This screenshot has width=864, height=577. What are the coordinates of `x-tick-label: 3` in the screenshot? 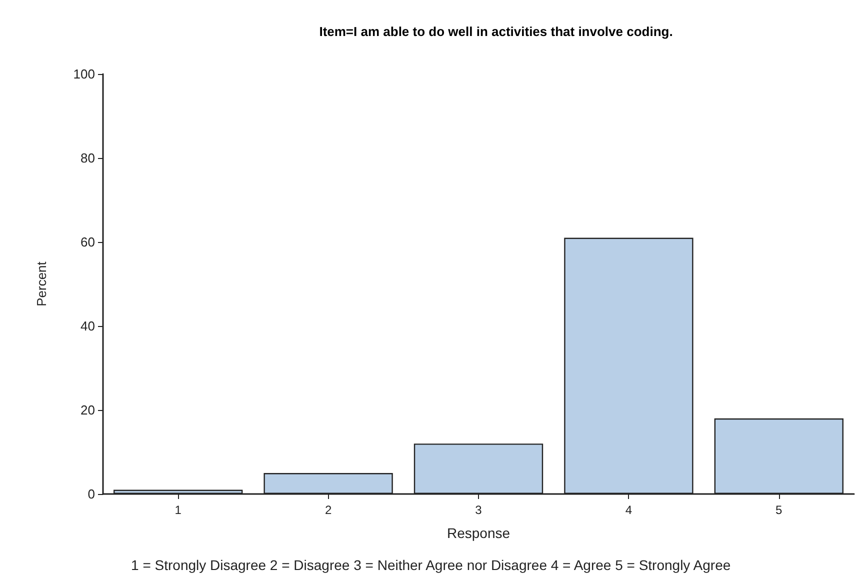 It's located at (478, 510).